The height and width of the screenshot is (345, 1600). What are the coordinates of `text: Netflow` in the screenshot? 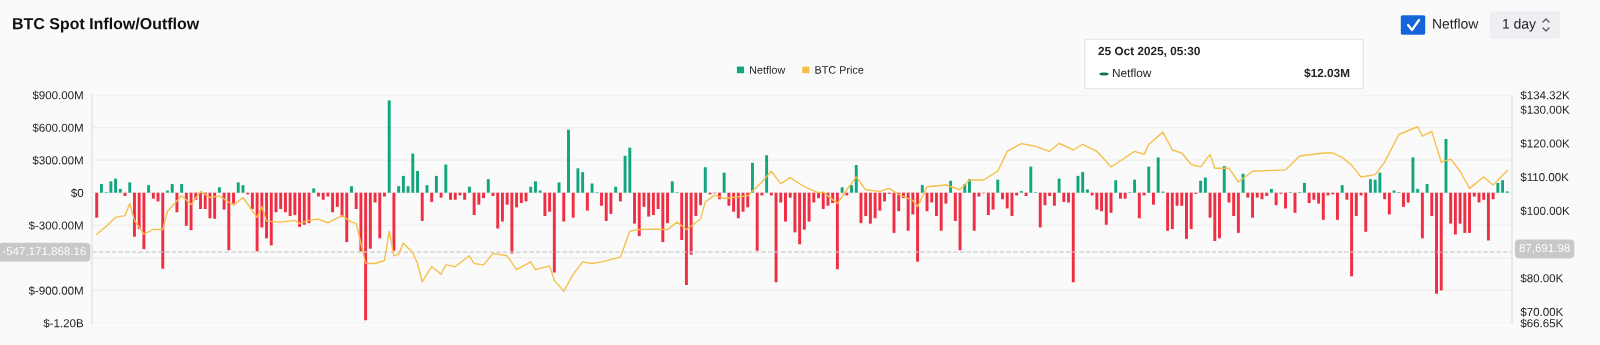 It's located at (1456, 23).